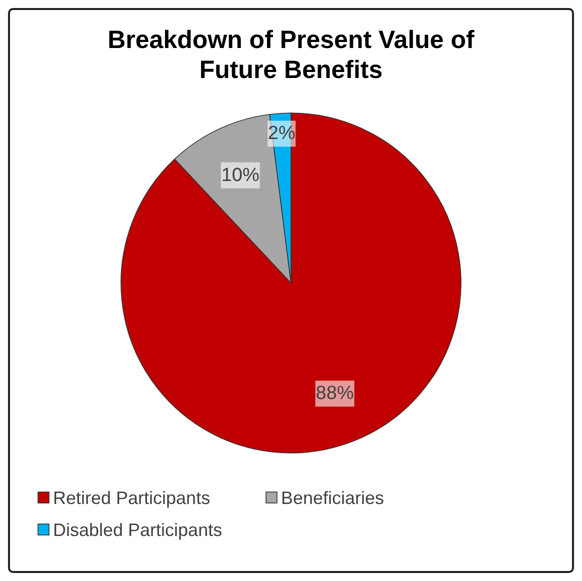 This screenshot has height=581, width=582. Describe the element at coordinates (240, 175) in the screenshot. I see `data-label: 10%` at that location.